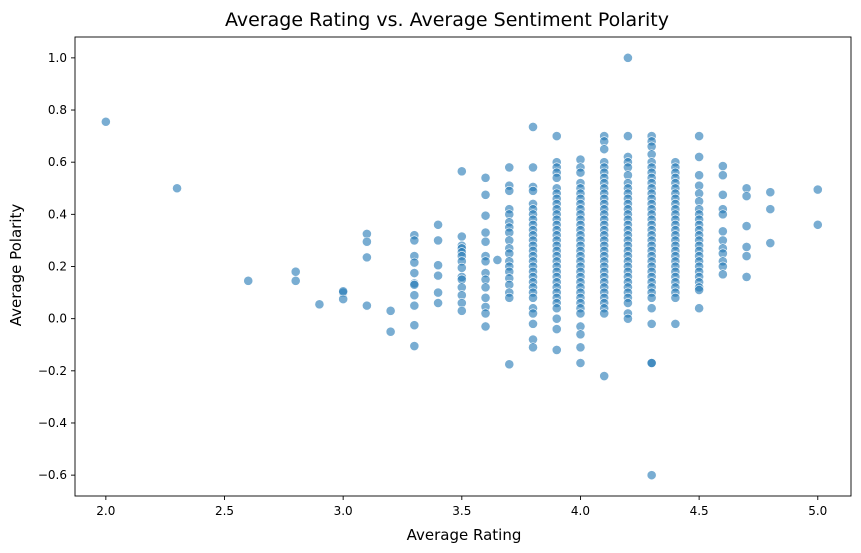 The height and width of the screenshot is (553, 861). I want to click on x-axis: 2.0 2.5 3.0 3.5 4.0 4.5 5.0, so click(461, 507).